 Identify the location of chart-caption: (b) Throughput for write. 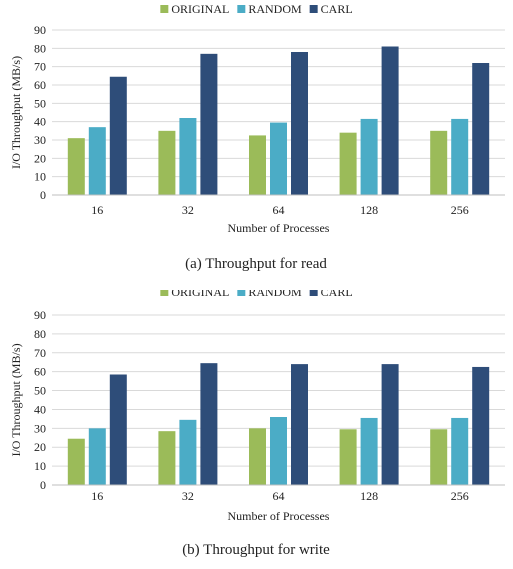
(256, 550).